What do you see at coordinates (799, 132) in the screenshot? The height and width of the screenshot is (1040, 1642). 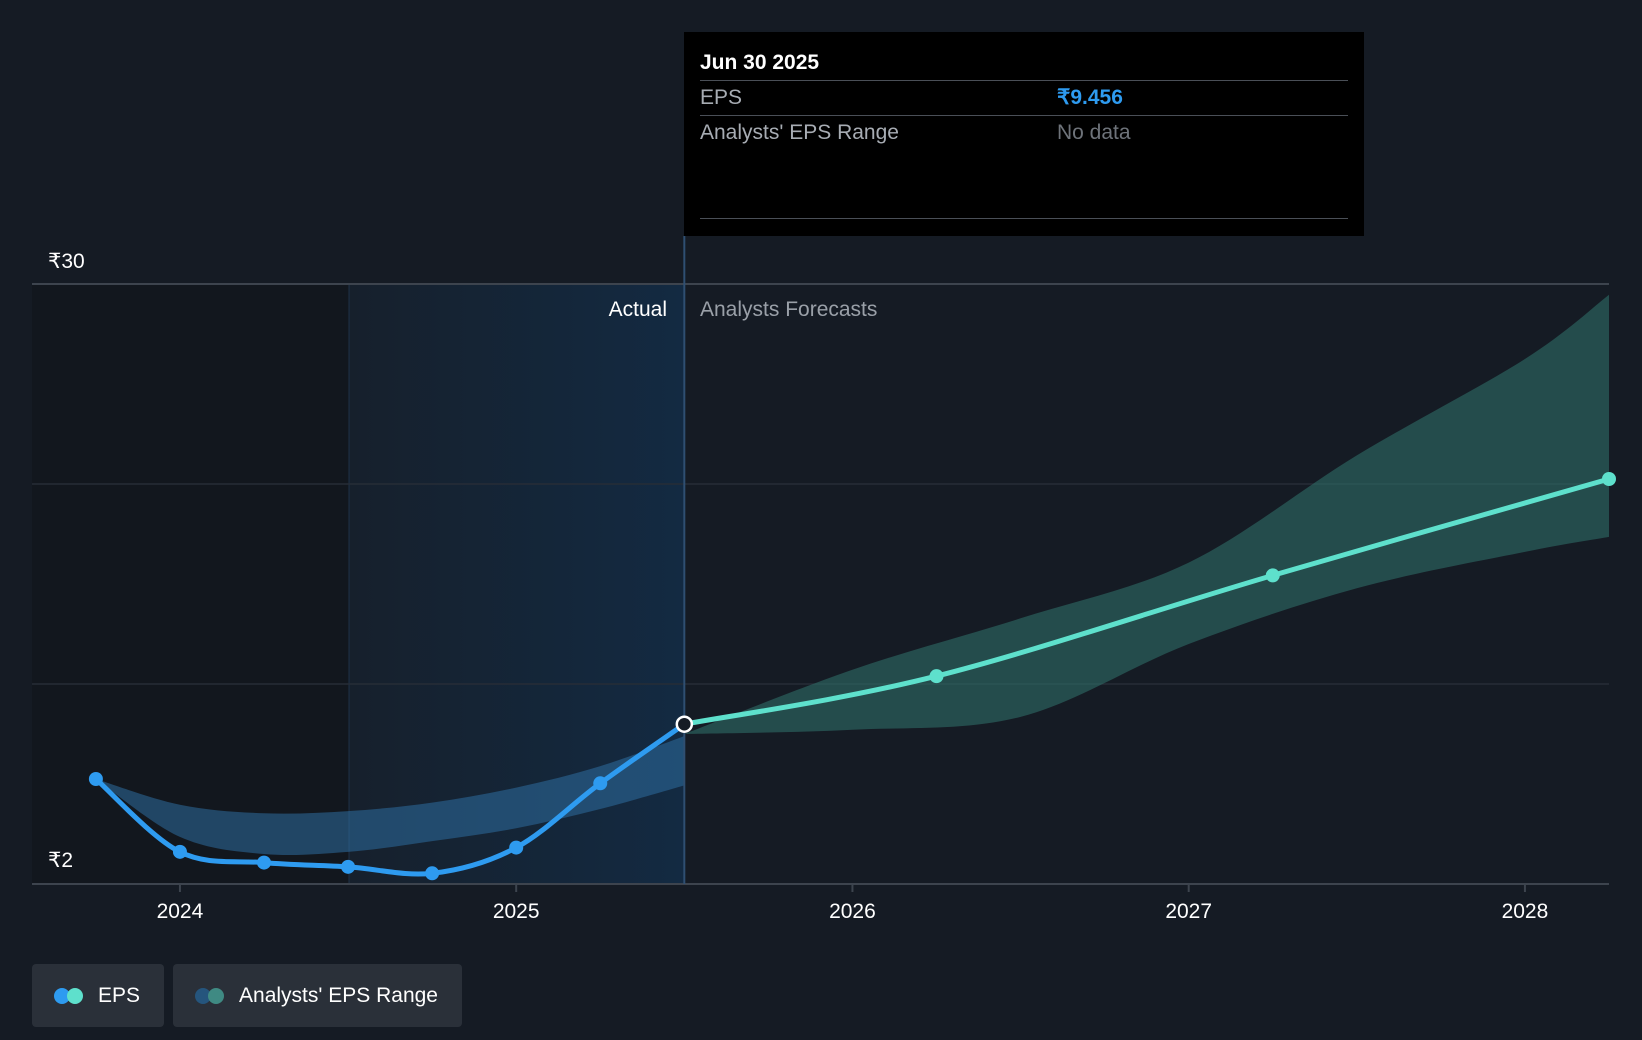 I see `tooltip-range-label: Analysts' EPS Range` at bounding box center [799, 132].